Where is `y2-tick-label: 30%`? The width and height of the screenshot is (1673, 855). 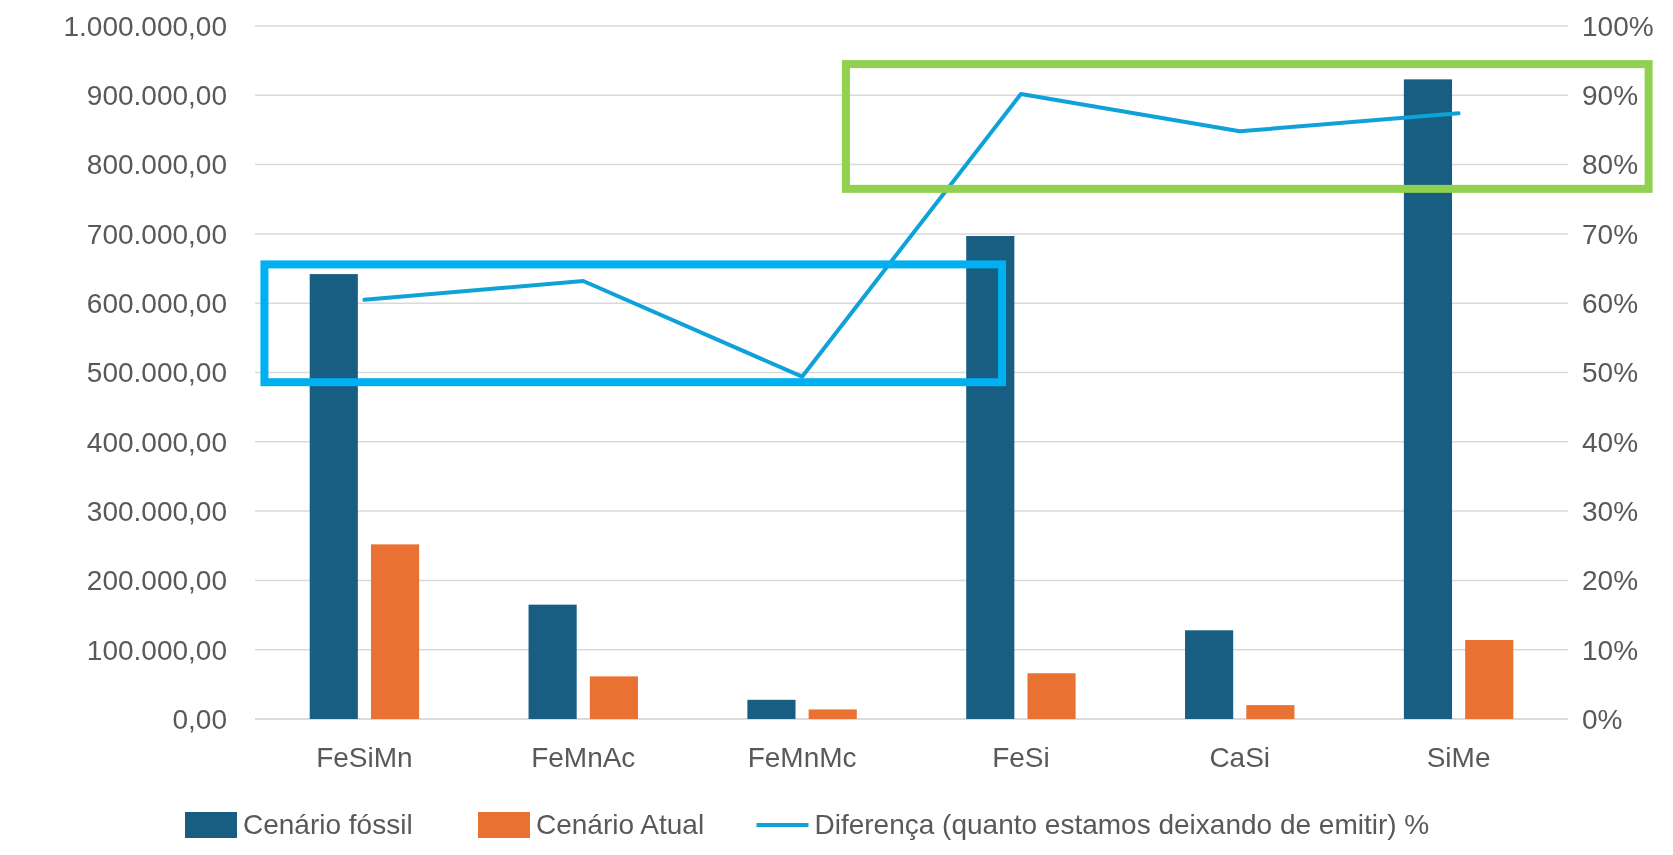
y2-tick-label: 30% is located at coordinates (1610, 511).